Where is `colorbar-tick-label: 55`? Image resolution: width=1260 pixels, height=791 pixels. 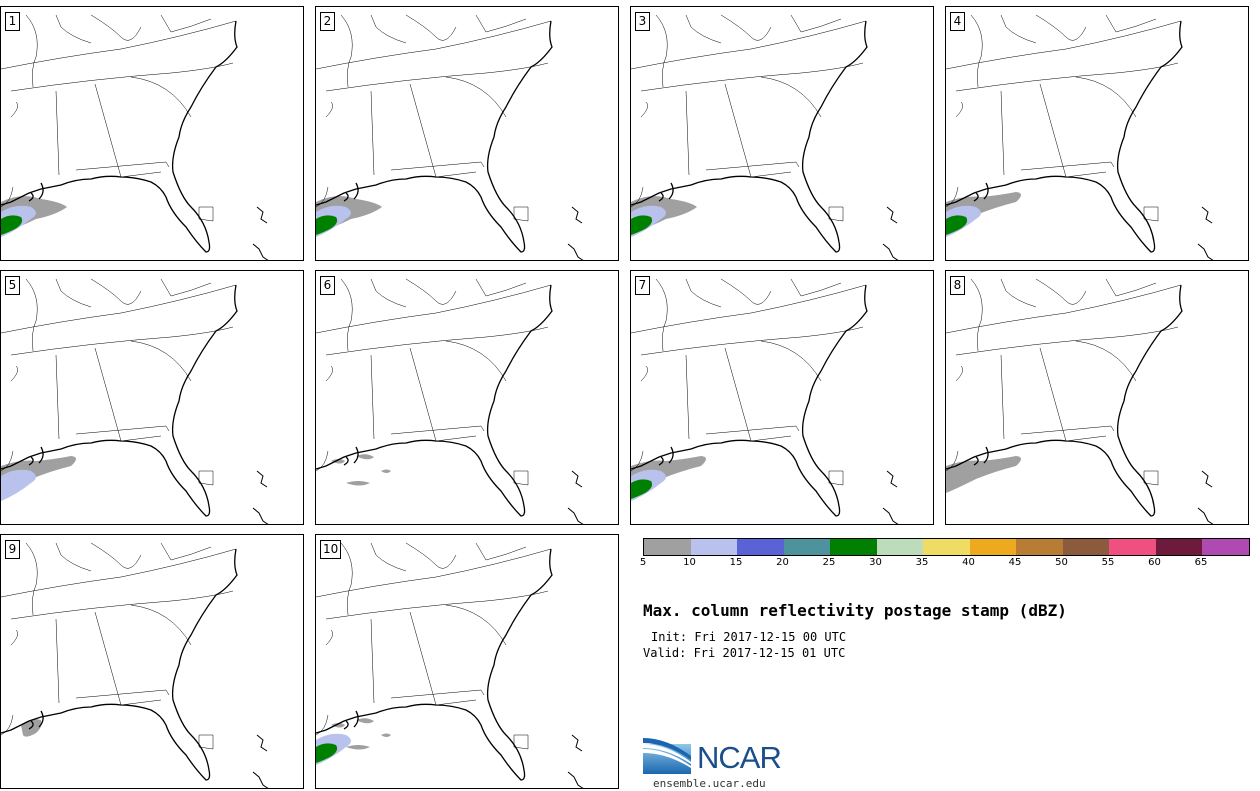
colorbar-tick-label: 55 is located at coordinates (1108, 562).